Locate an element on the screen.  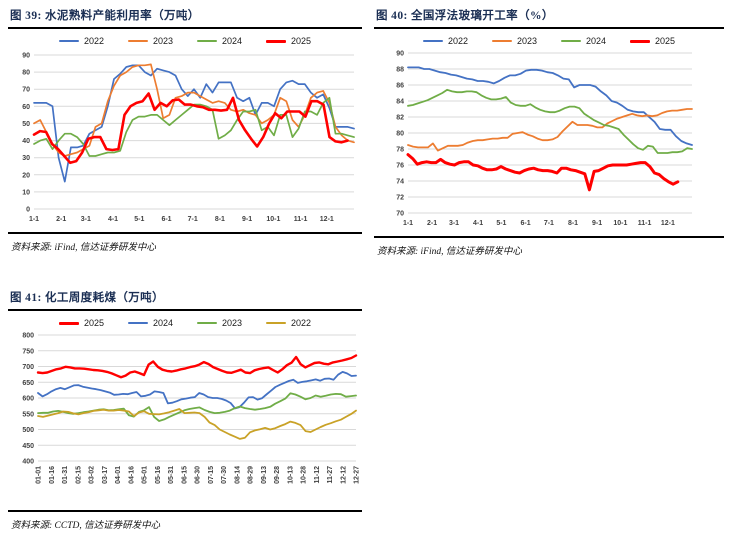
svg-text: 03-02 is located at coordinates (92, 475).